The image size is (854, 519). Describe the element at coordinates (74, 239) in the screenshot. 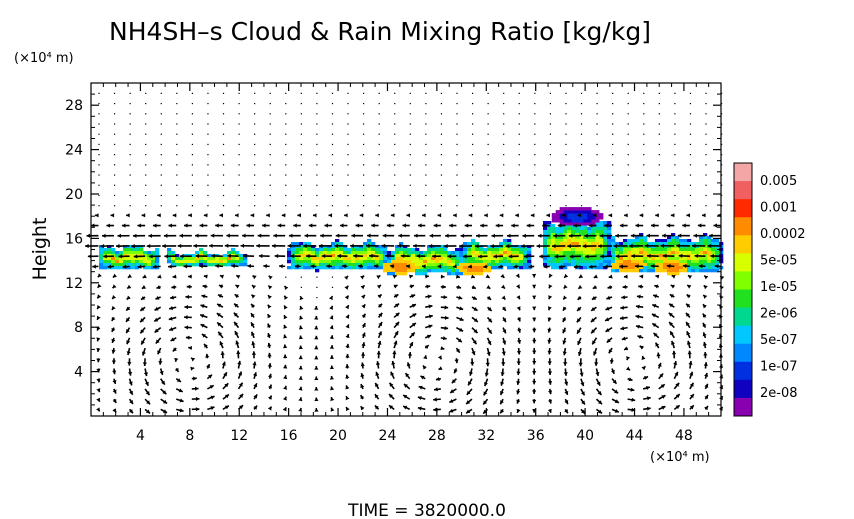

I see `y-tick-label: 16` at that location.